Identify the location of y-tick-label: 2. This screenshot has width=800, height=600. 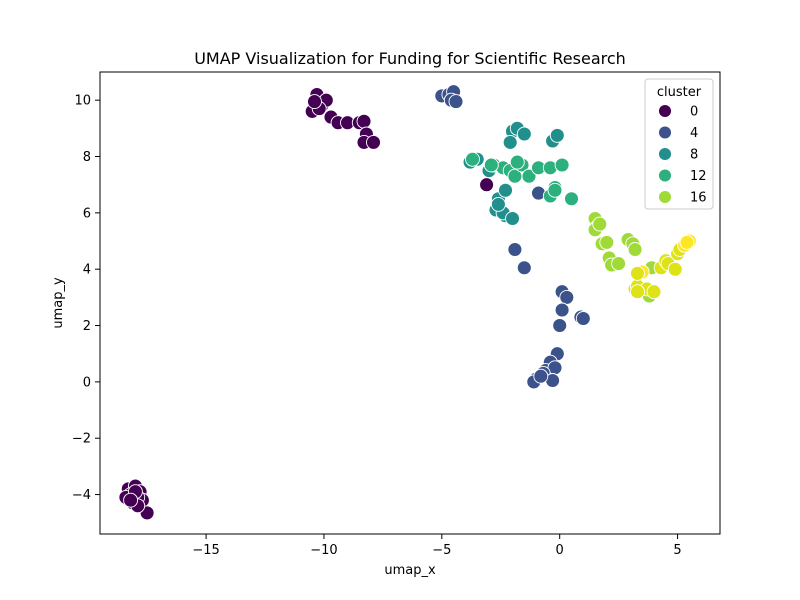
(87, 326).